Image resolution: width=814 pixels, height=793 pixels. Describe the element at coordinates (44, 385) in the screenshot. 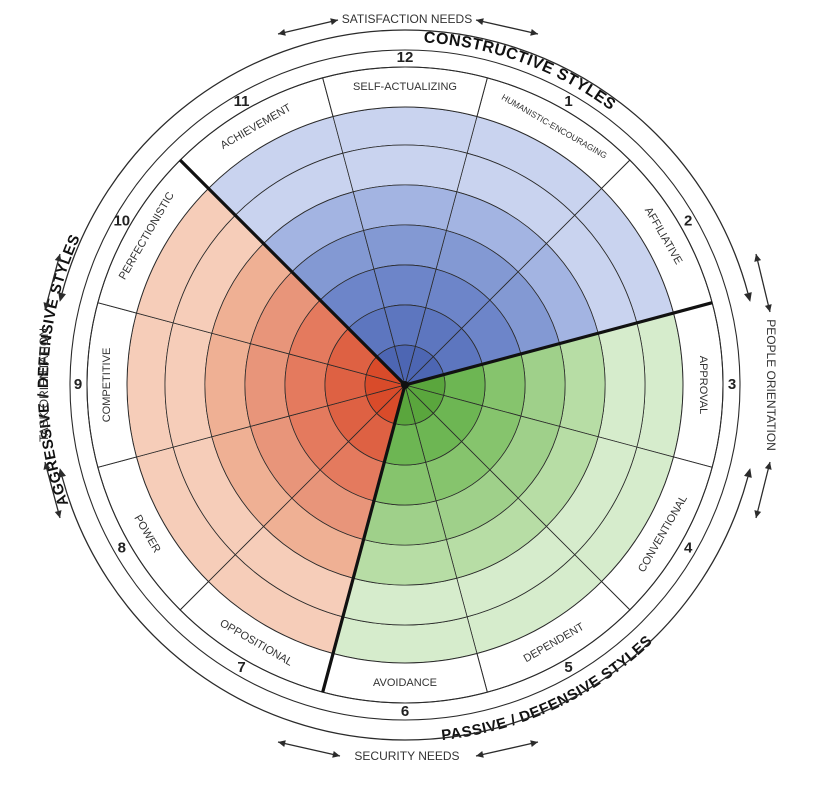

I see `caption-task-orientation: TASK ORIENTATION` at that location.